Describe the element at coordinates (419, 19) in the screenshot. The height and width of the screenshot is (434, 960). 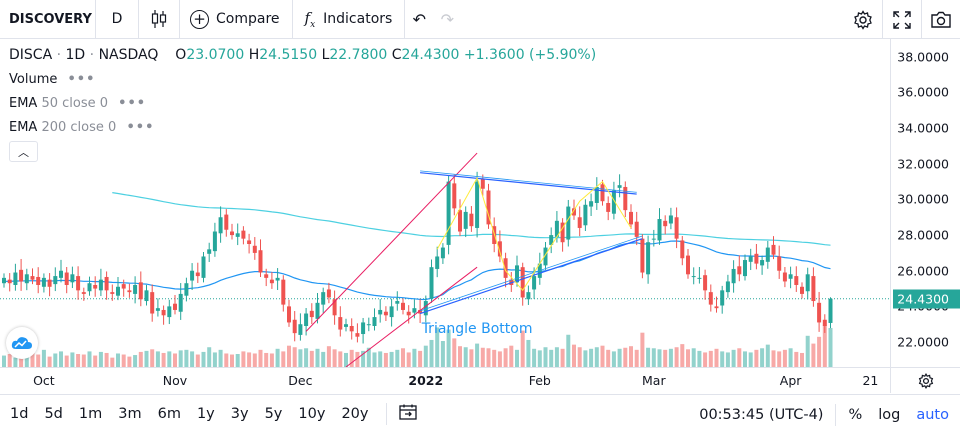
I see `undo-button: ↶` at that location.